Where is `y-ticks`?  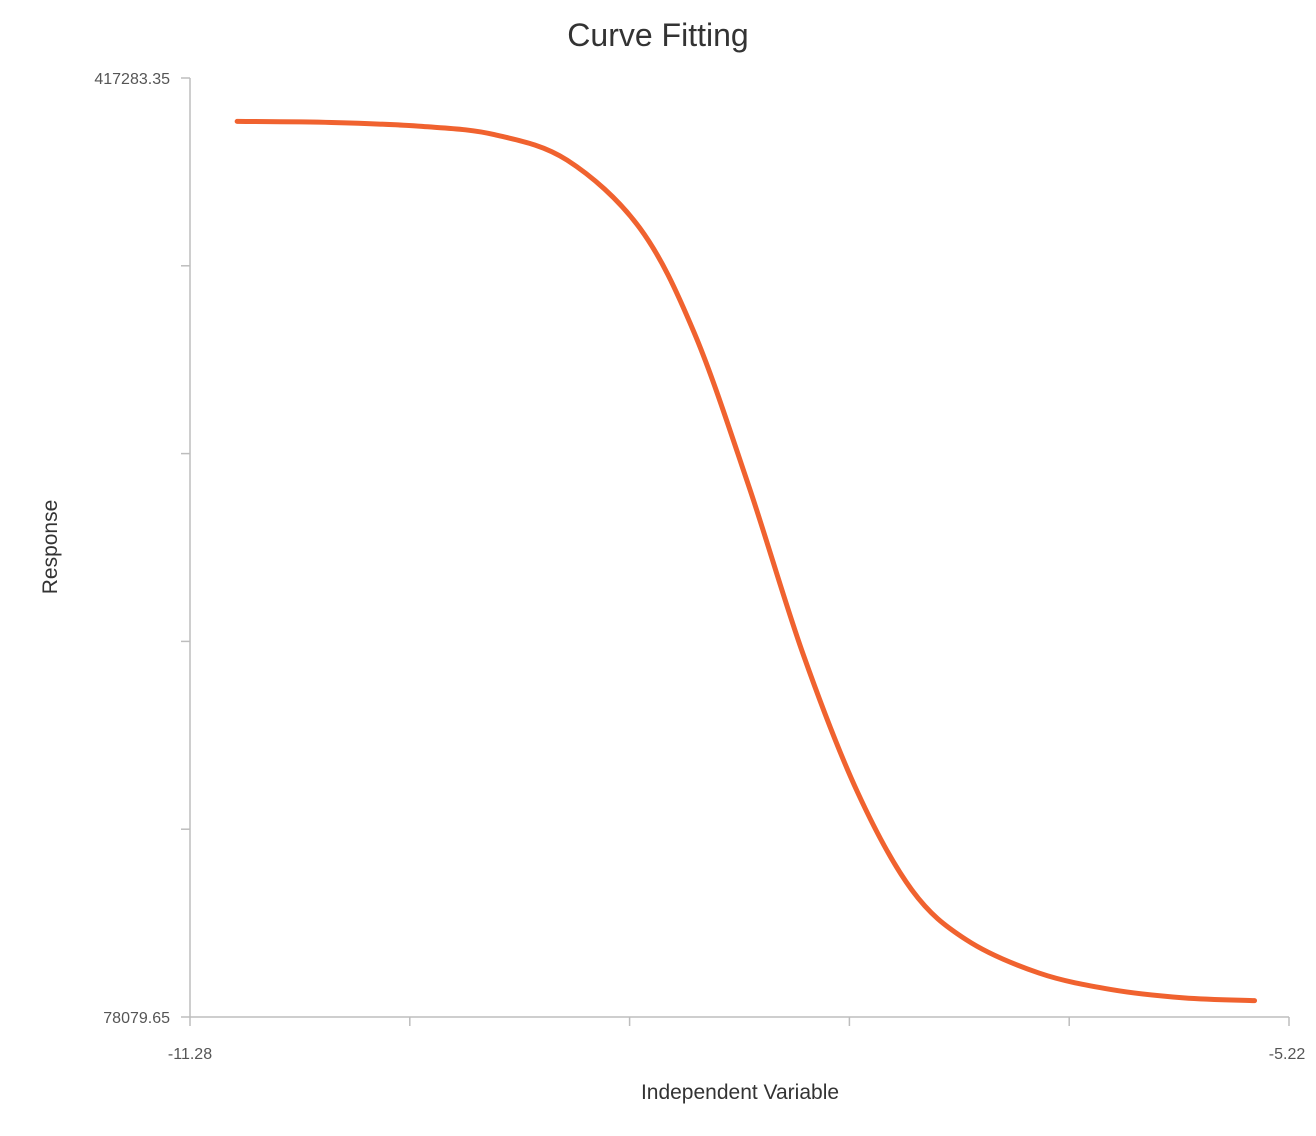 y-ticks is located at coordinates (185, 547).